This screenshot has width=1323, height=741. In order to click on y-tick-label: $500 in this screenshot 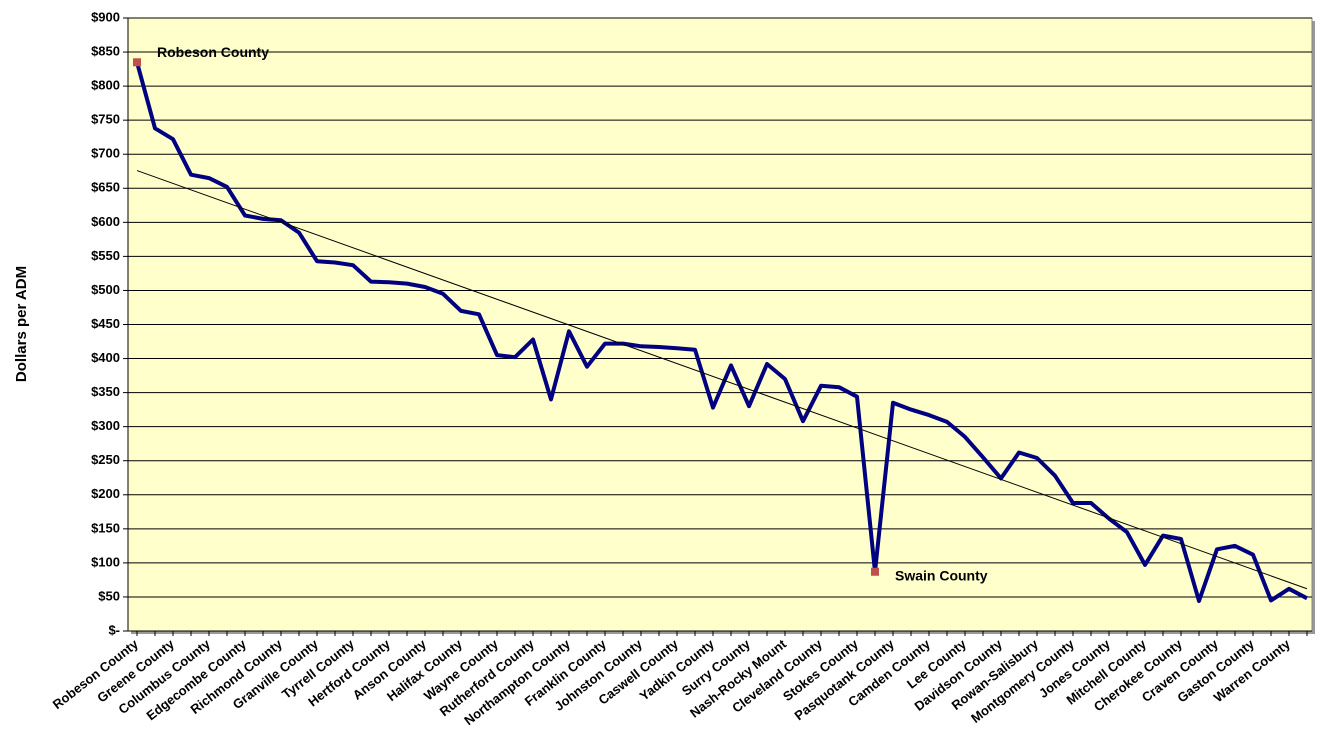, I will do `click(105, 289)`.